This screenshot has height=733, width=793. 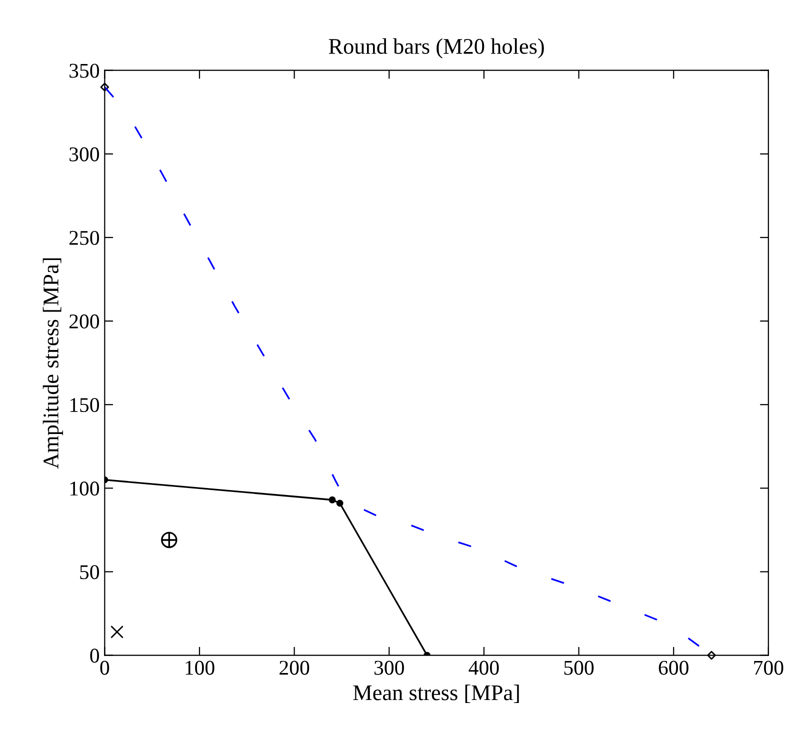 I want to click on x-tick-label: 400, so click(x=483, y=667).